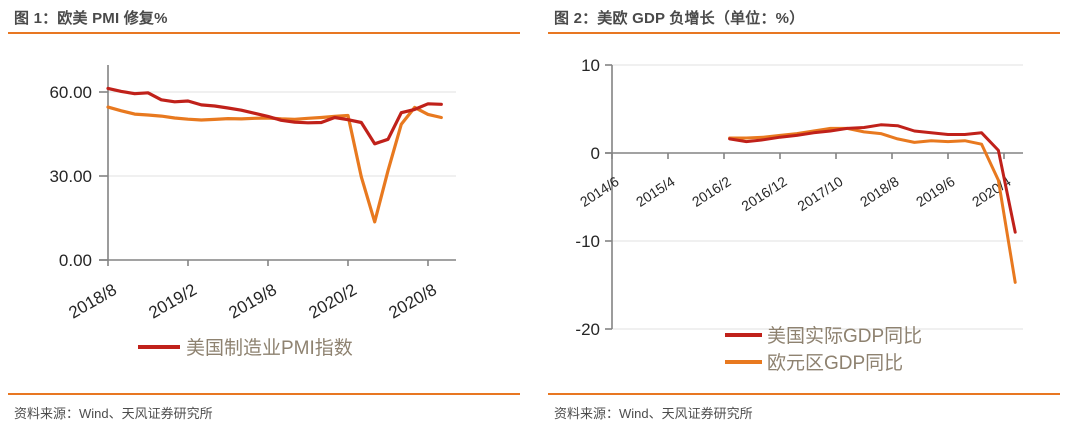  I want to click on y-tick-label: 0.00, so click(75, 260).